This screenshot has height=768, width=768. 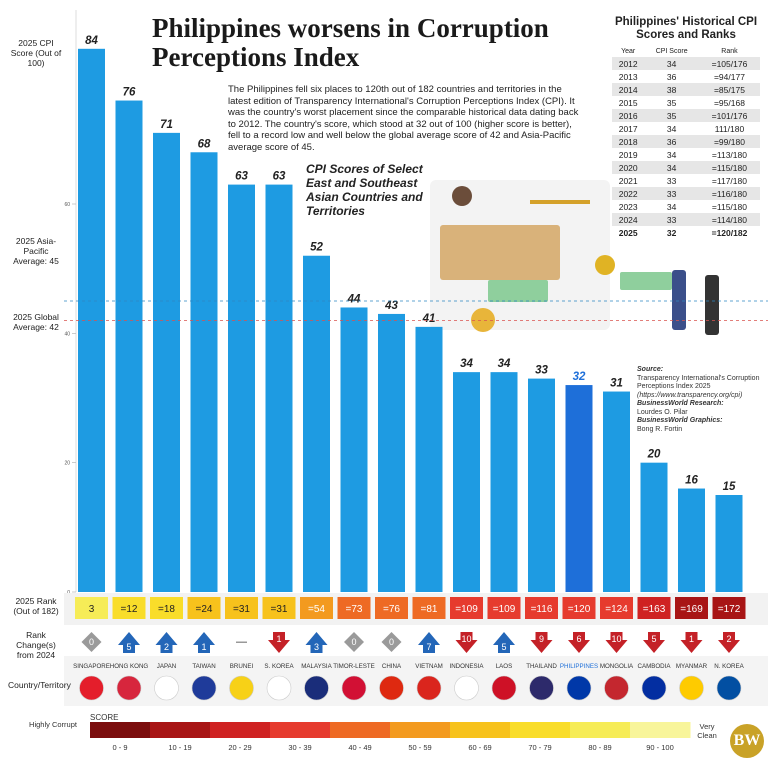 What do you see at coordinates (316, 609) in the screenshot?
I see `rank-value: =54` at bounding box center [316, 609].